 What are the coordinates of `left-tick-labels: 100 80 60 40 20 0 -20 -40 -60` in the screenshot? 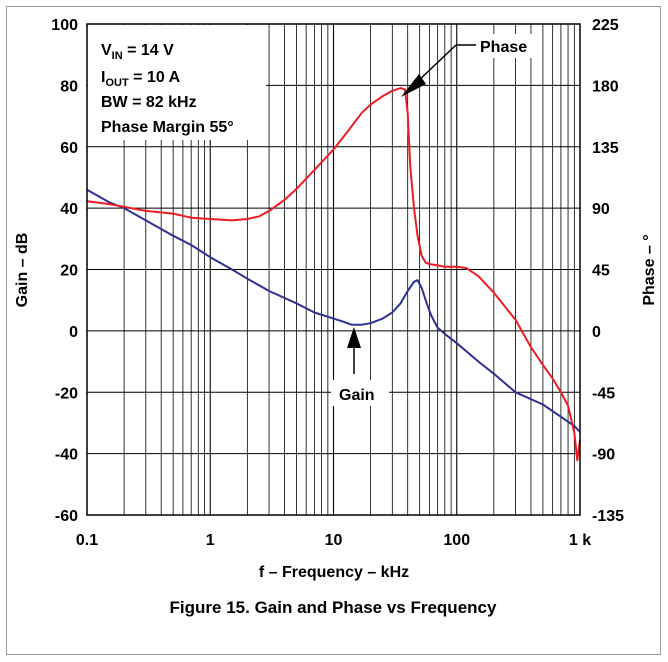 It's located at (64, 271).